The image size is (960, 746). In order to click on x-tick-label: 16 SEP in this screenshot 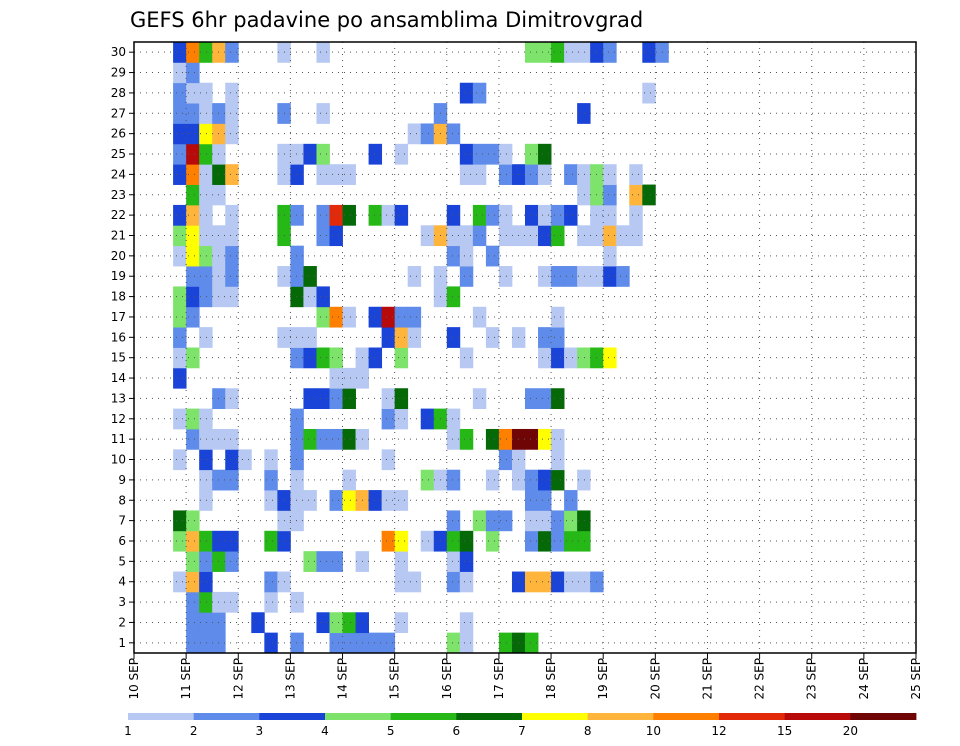, I will do `click(447, 679)`.